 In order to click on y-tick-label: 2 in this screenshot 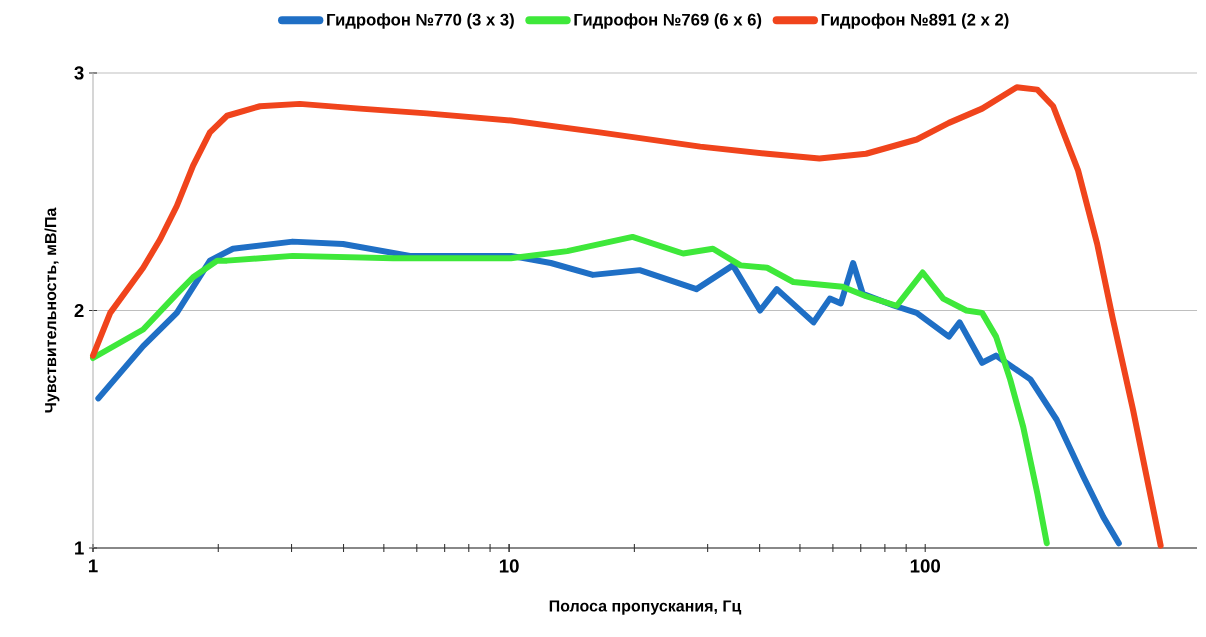, I will do `click(79, 310)`.